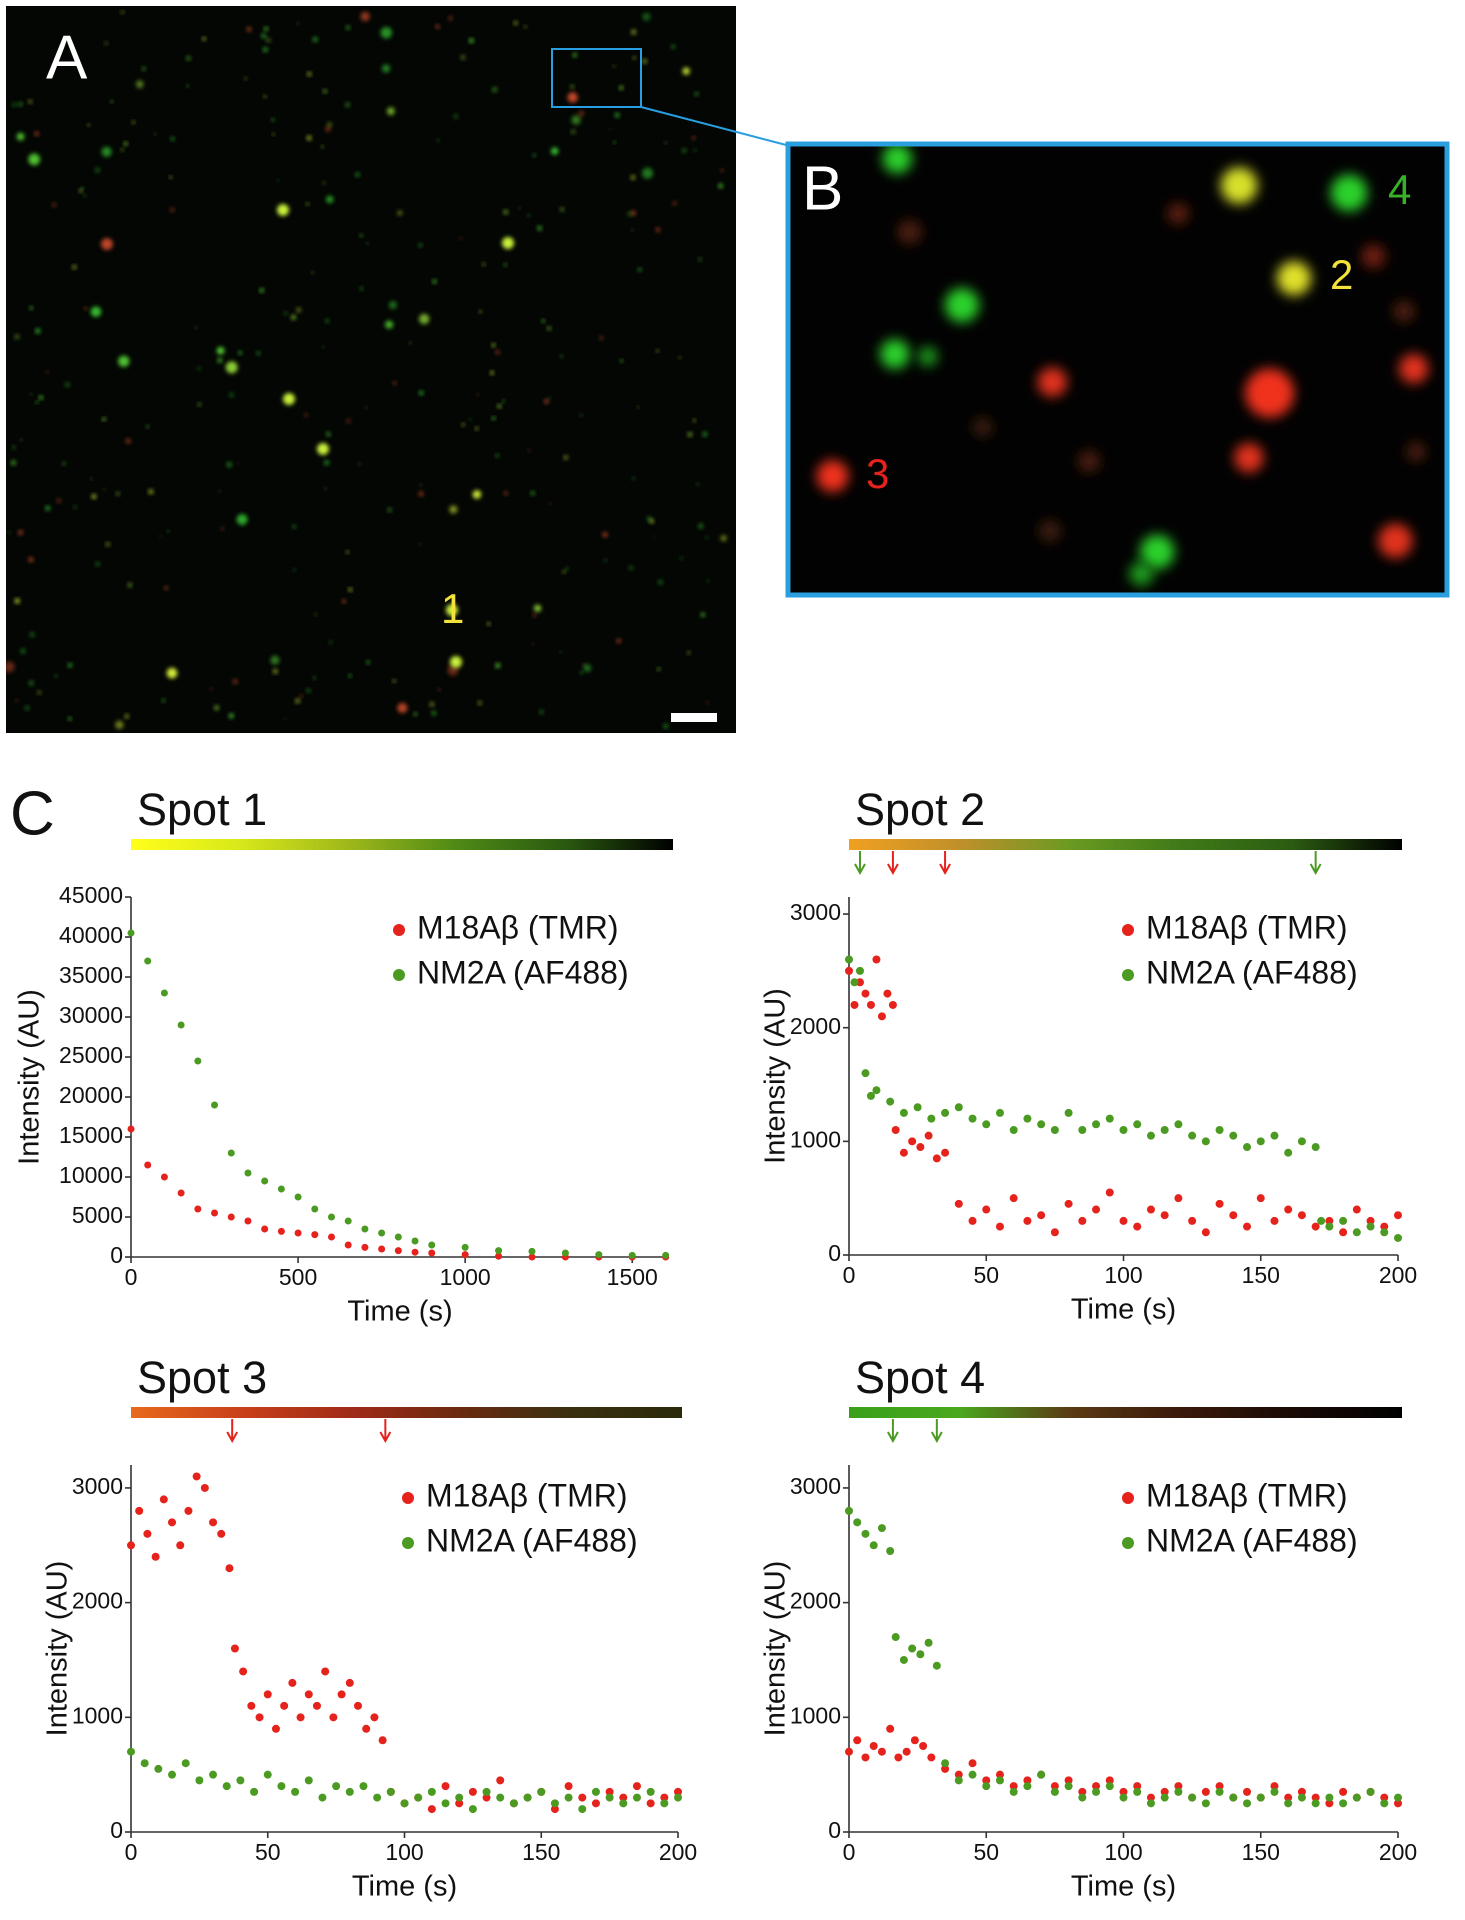 Image resolution: width=1465 pixels, height=1920 pixels. I want to click on y-tick-label: 40000, so click(91, 935).